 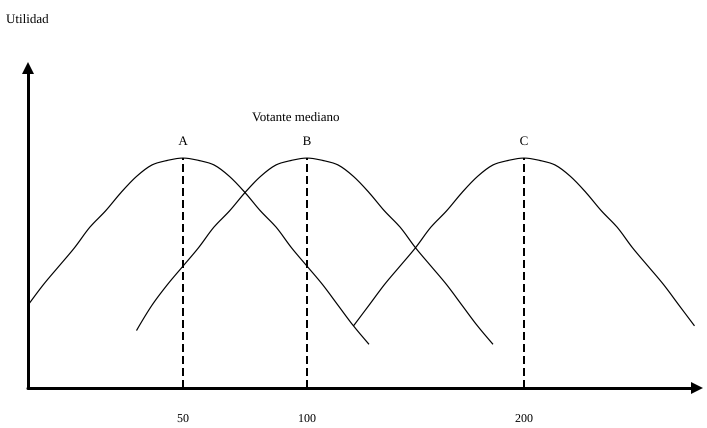 I want to click on x-tick-label: 100, so click(x=307, y=418).